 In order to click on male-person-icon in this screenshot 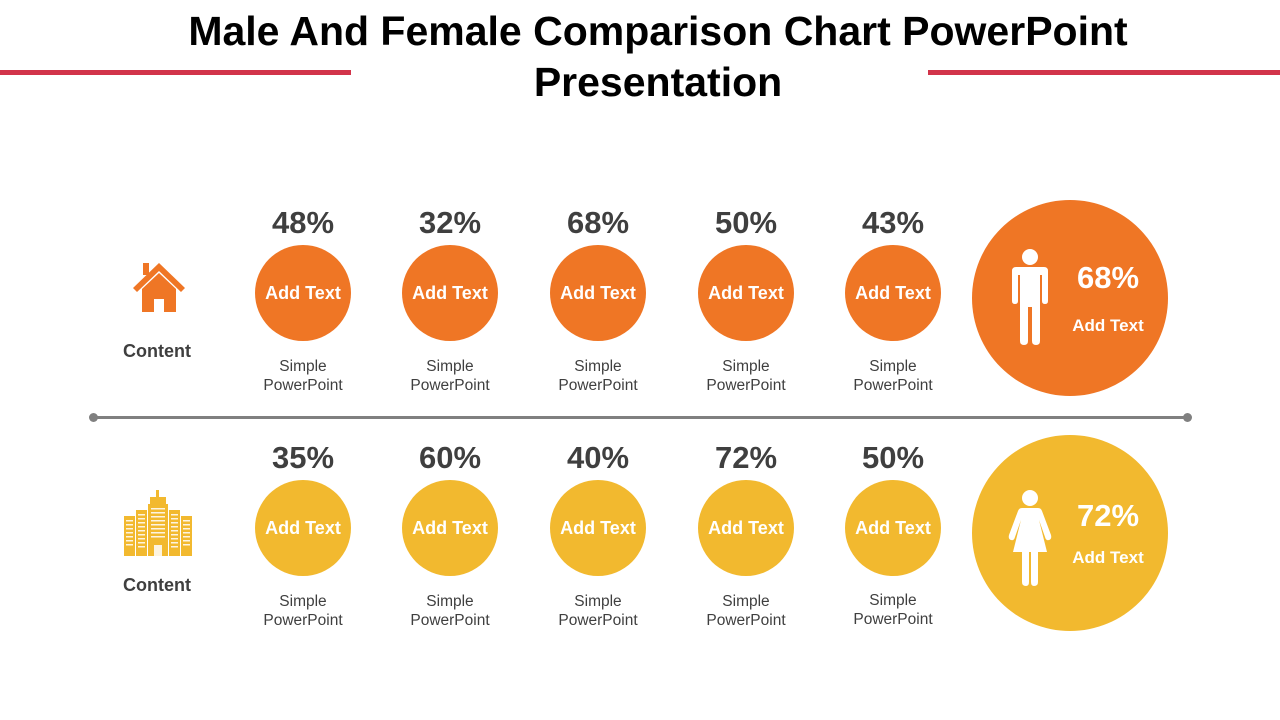, I will do `click(1030, 297)`.